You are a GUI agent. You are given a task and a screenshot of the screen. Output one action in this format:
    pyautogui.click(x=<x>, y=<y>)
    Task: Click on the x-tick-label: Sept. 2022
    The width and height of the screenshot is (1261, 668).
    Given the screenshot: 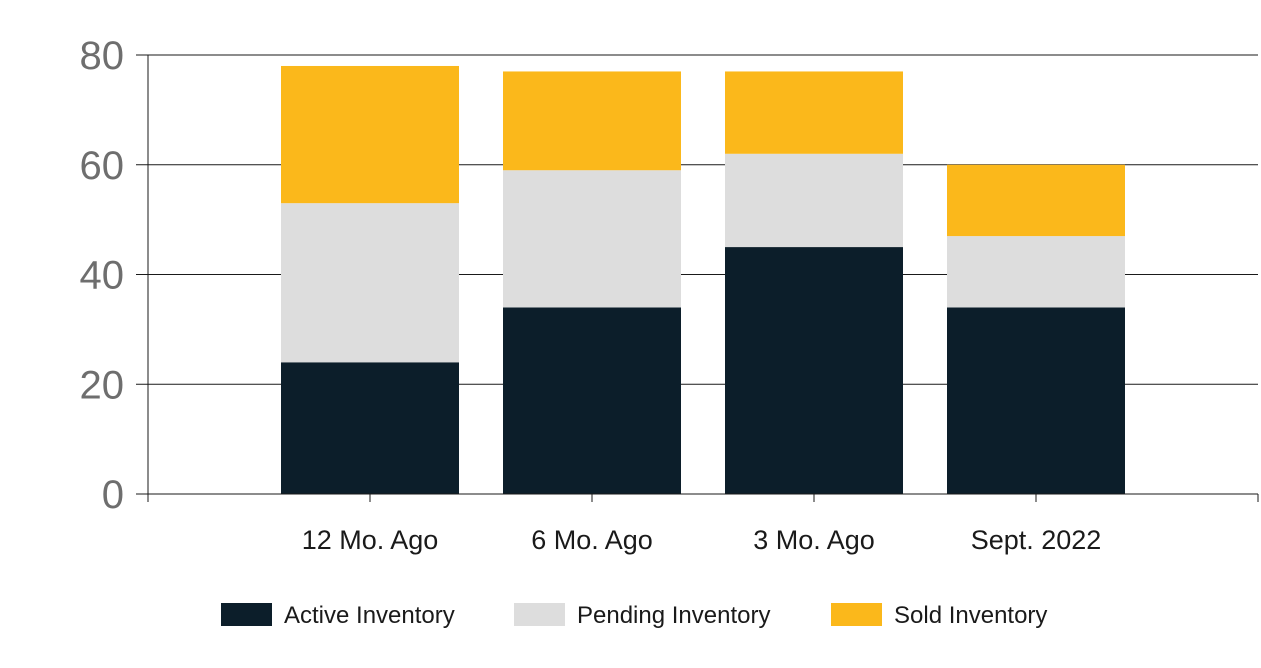 What is the action you would take?
    pyautogui.click(x=1036, y=540)
    